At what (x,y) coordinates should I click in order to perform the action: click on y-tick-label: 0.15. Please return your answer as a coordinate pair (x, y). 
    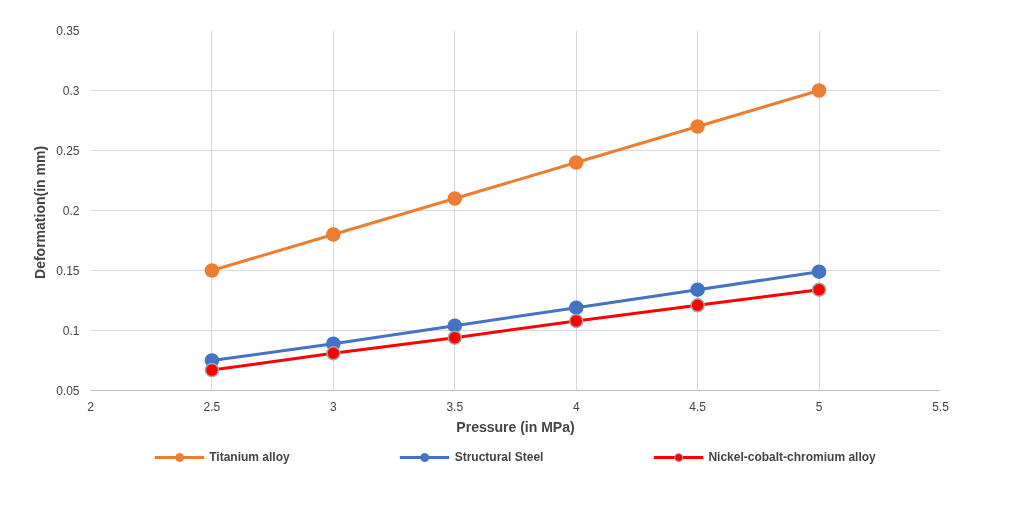
    Looking at the image, I should click on (68, 271).